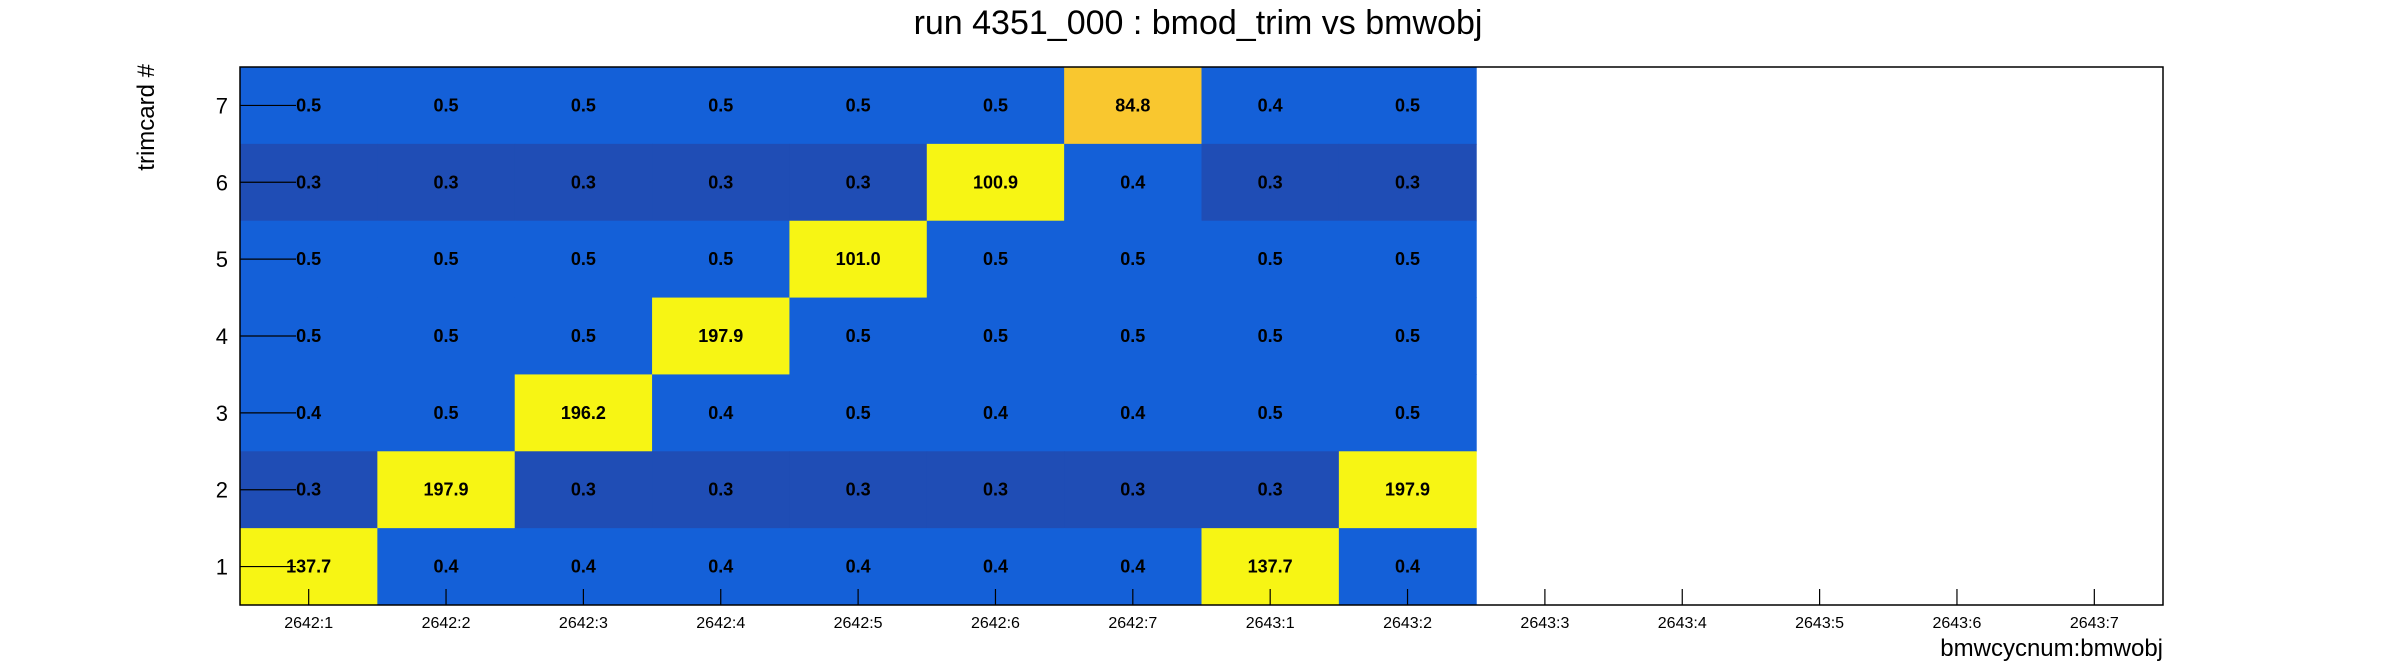 This screenshot has width=2396, height=672. What do you see at coordinates (222, 336) in the screenshot?
I see `y-tick-label: 4` at bounding box center [222, 336].